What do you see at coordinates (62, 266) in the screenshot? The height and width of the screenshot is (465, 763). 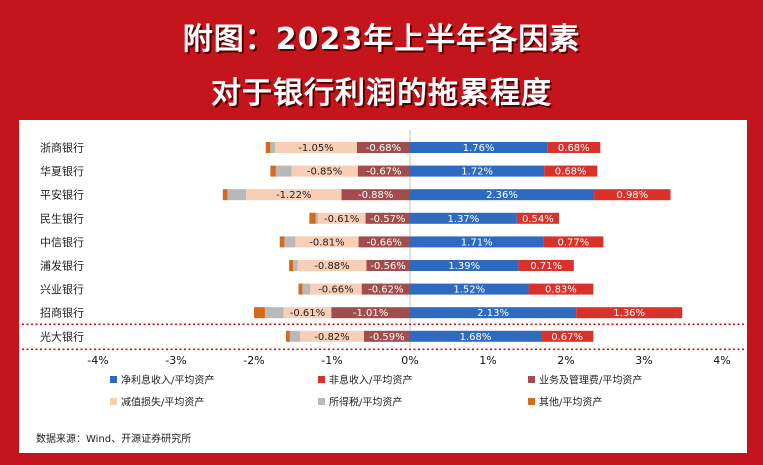 I see `category-label: 浦发银行` at bounding box center [62, 266].